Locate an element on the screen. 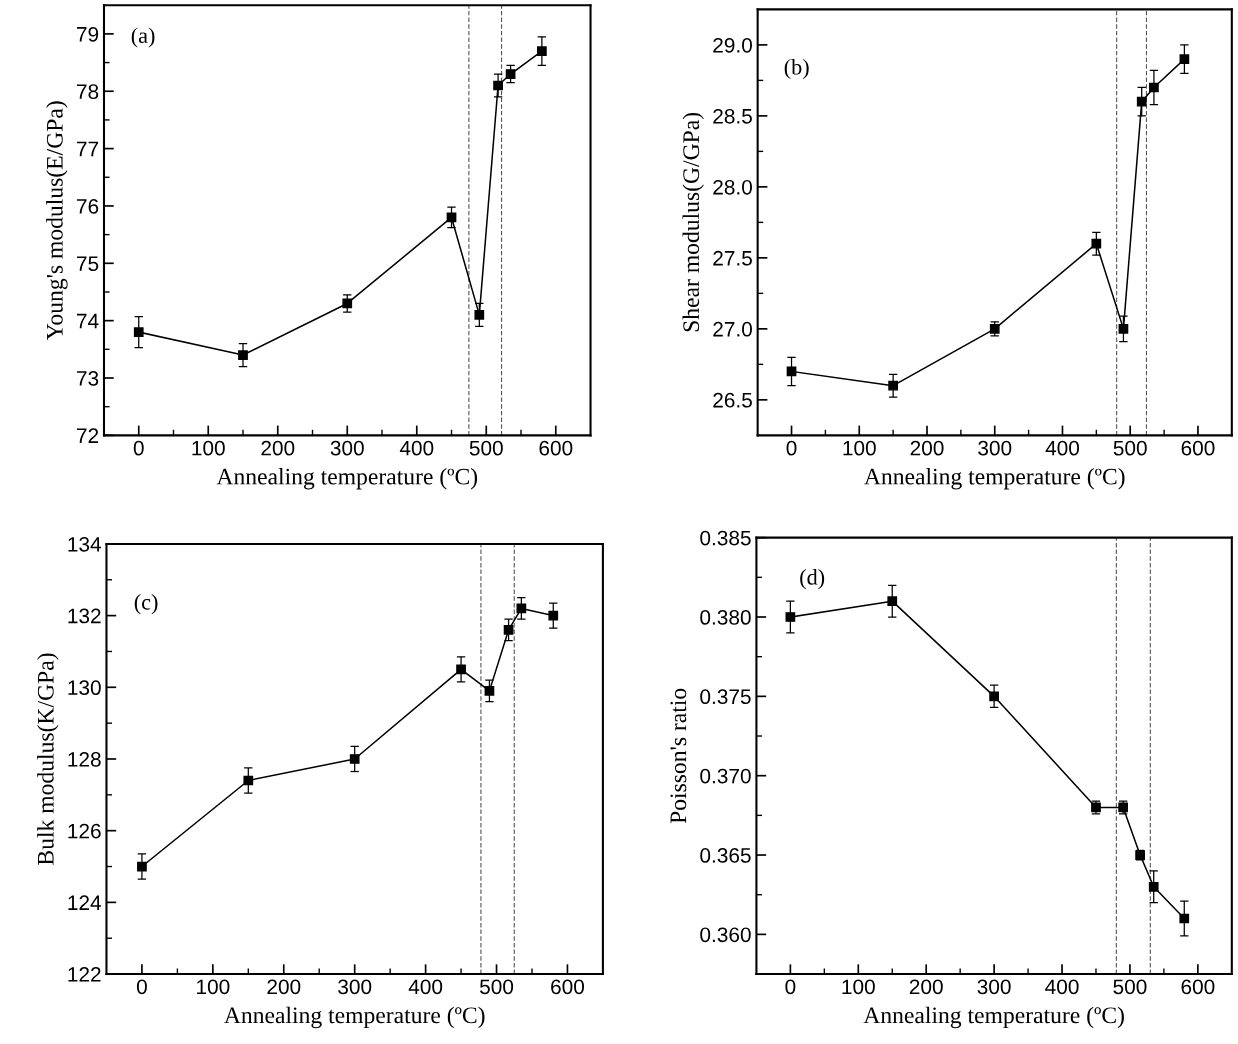 The image size is (1238, 1044). y-tick-label: 27.5 is located at coordinates (732, 258).